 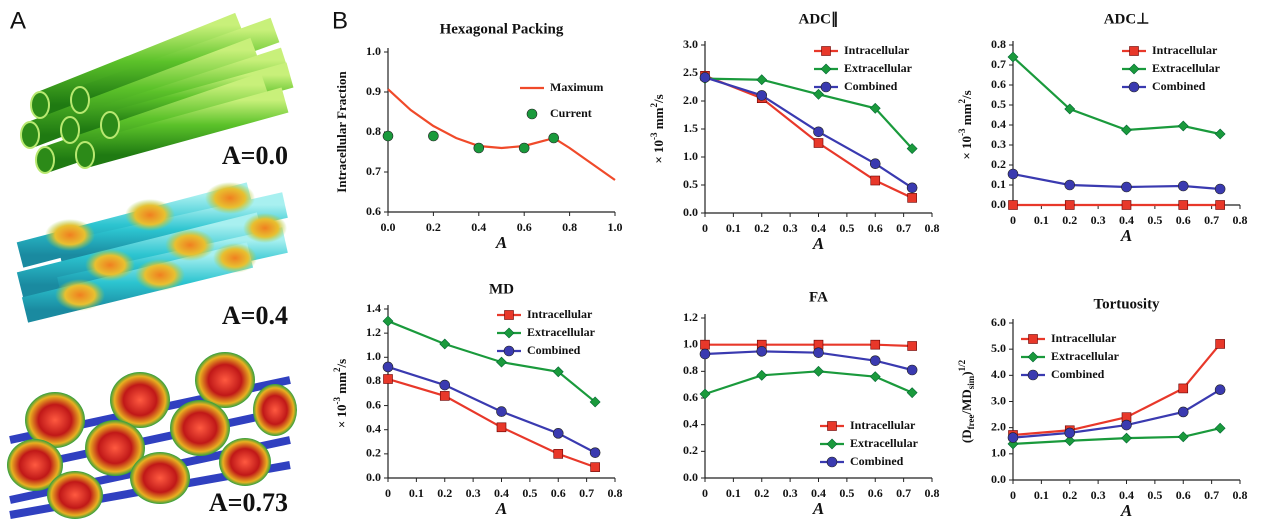 What do you see at coordinates (818, 297) in the screenshot?
I see `chart-title: FA` at bounding box center [818, 297].